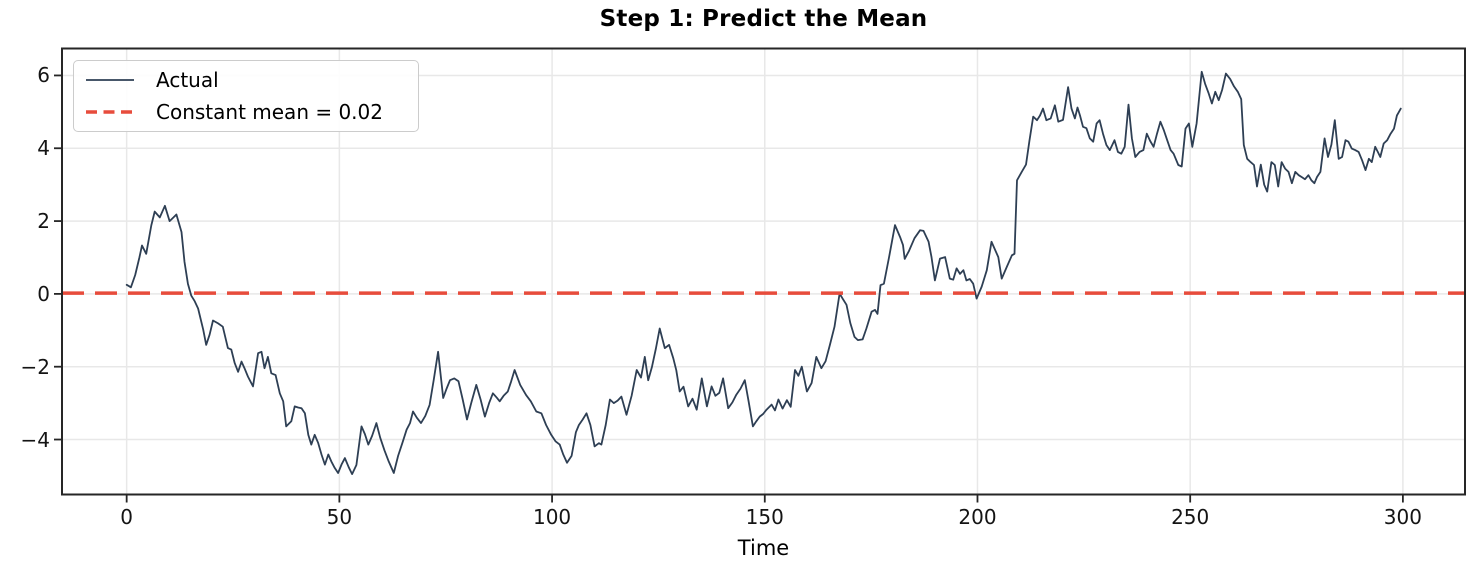  What do you see at coordinates (977, 517) in the screenshot?
I see `x-tick-label: 200` at bounding box center [977, 517].